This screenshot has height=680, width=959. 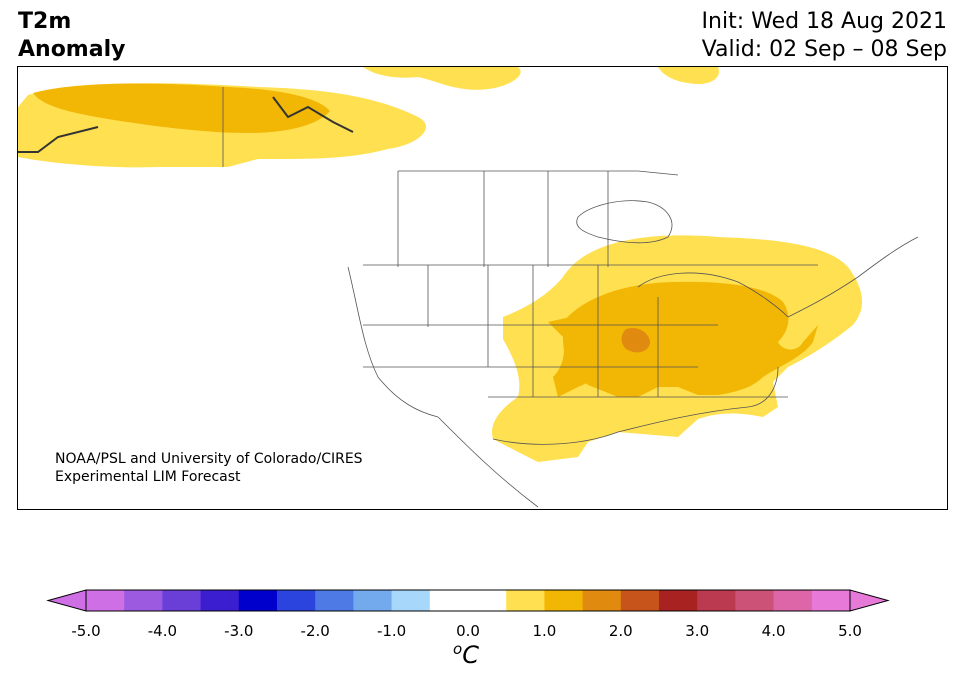 What do you see at coordinates (468, 631) in the screenshot?
I see `colorbar-tick-label: 0.0` at bounding box center [468, 631].